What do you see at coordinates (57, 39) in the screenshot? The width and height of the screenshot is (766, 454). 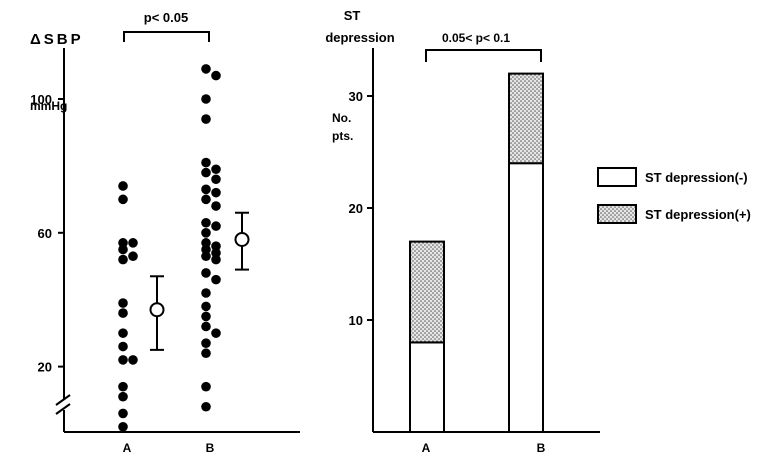 I see `left-ylabel: ΔSBP` at bounding box center [57, 39].